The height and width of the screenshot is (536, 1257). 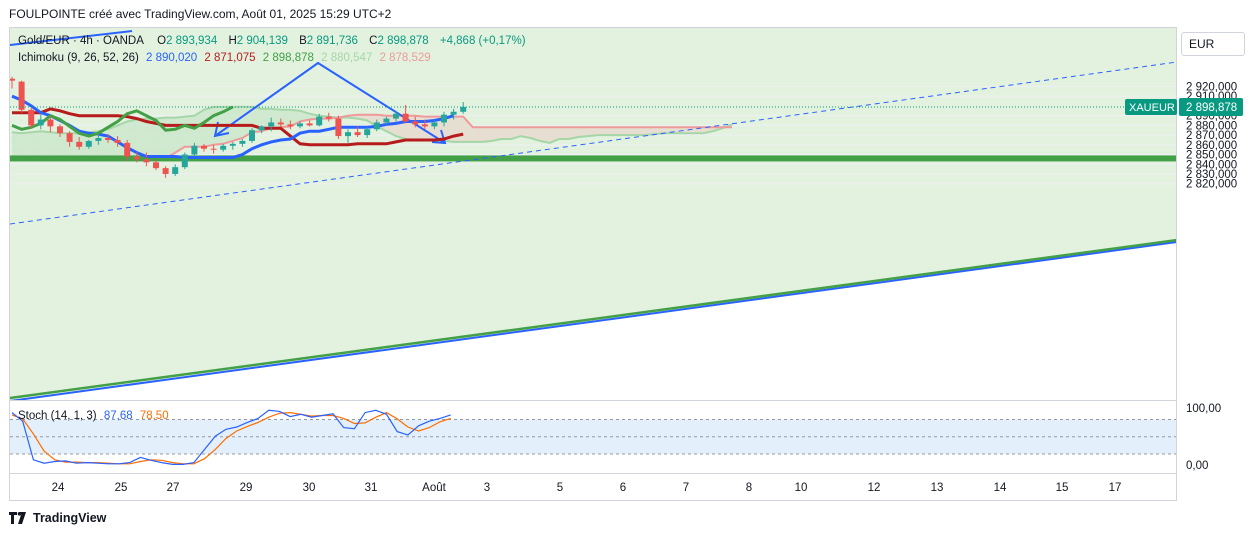 What do you see at coordinates (623, 488) in the screenshot?
I see `time-tick-label: 6` at bounding box center [623, 488].